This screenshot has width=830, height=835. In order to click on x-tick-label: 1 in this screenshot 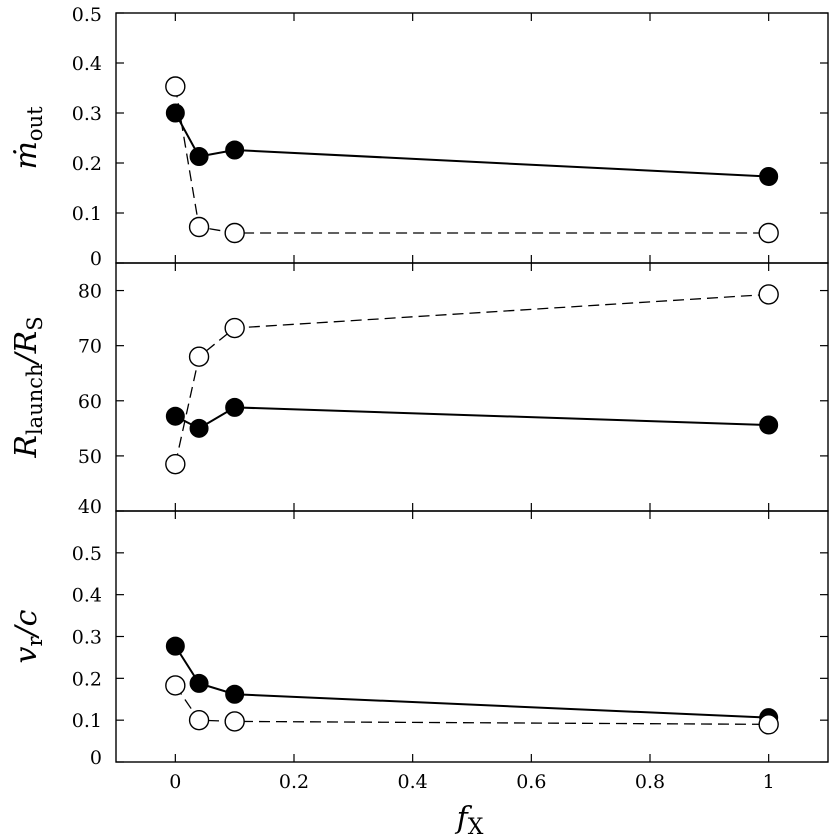, I will do `click(769, 782)`.